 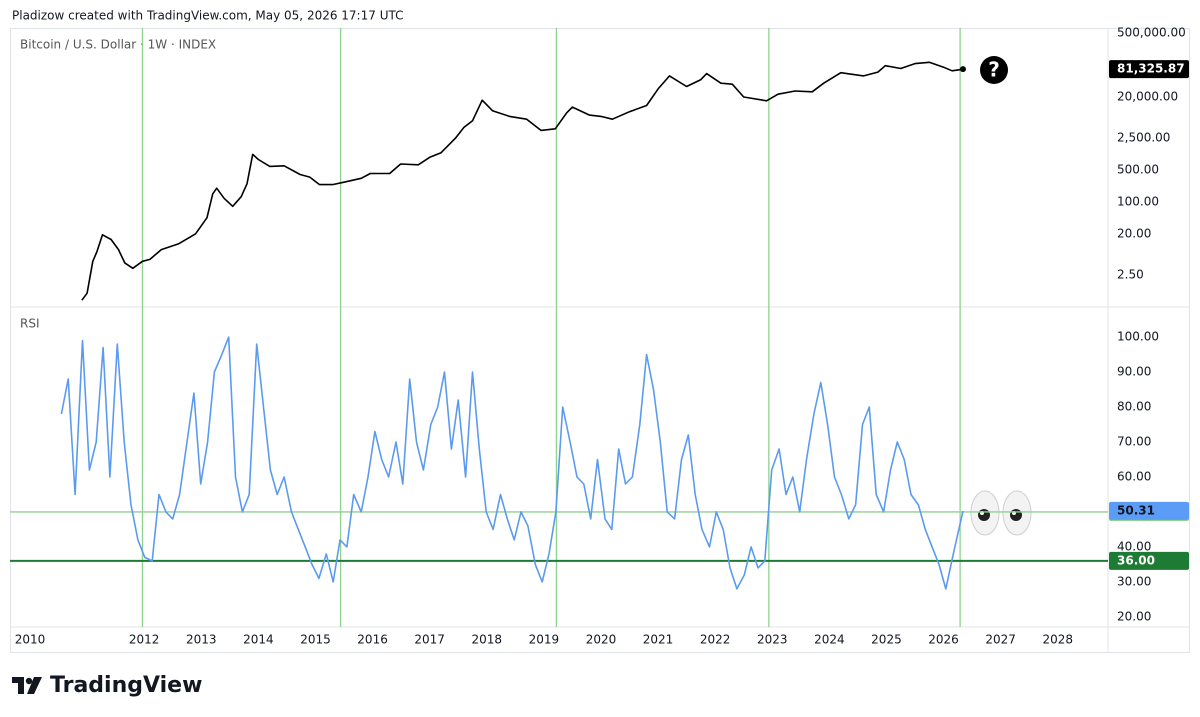 What do you see at coordinates (943, 640) in the screenshot?
I see `x-tick-label: 2026` at bounding box center [943, 640].